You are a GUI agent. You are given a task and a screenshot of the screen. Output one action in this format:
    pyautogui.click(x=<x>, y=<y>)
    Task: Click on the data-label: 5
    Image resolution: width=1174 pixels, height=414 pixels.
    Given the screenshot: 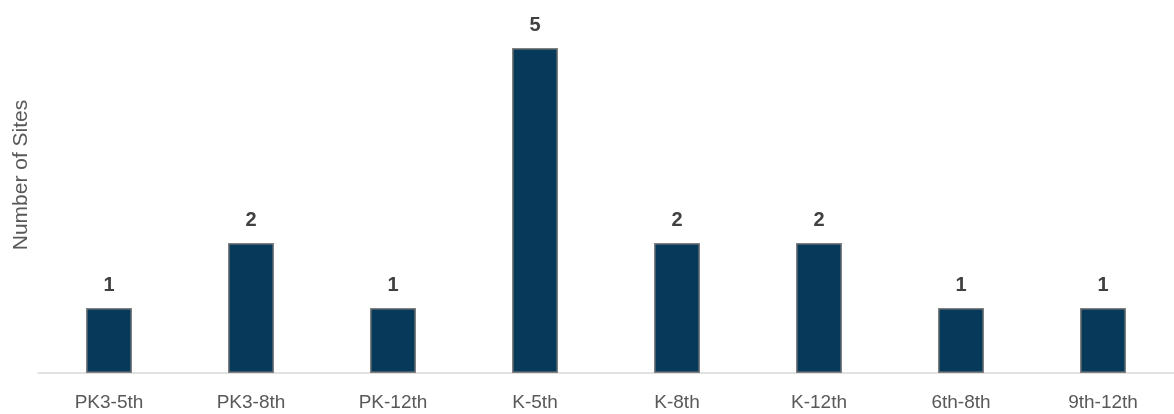 What is the action you would take?
    pyautogui.click(x=535, y=24)
    